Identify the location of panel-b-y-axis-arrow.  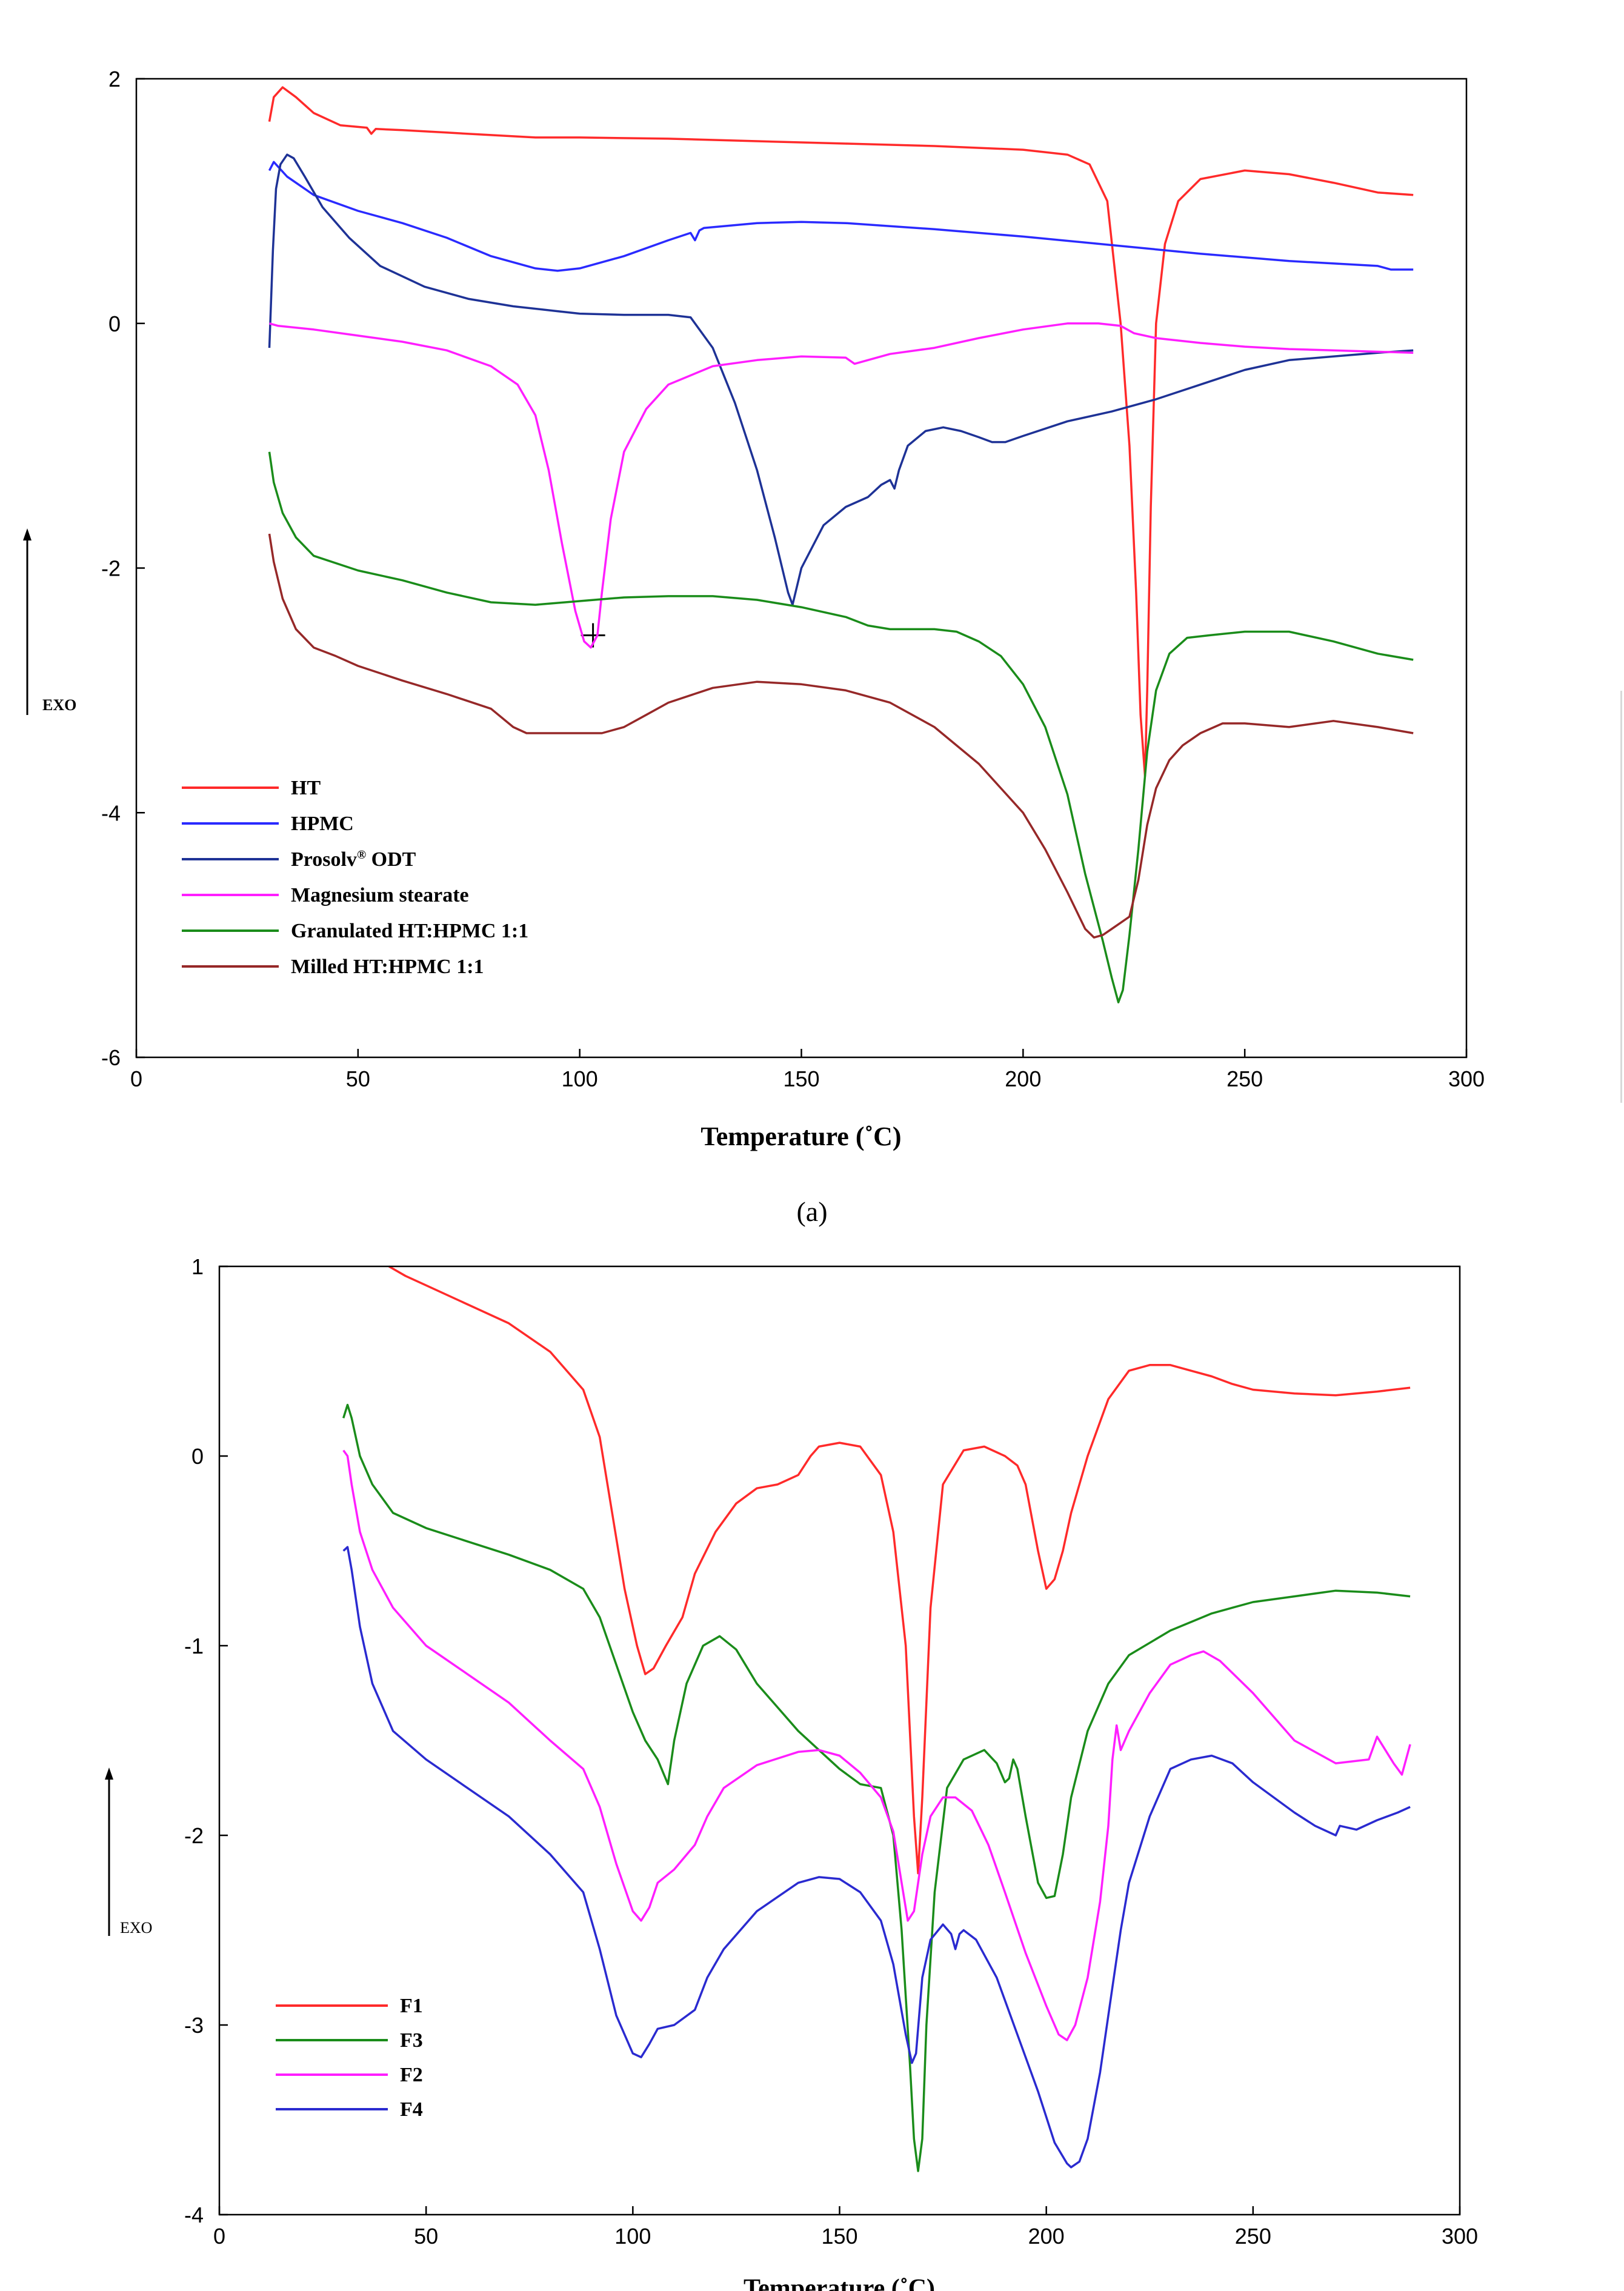
(109, 1852).